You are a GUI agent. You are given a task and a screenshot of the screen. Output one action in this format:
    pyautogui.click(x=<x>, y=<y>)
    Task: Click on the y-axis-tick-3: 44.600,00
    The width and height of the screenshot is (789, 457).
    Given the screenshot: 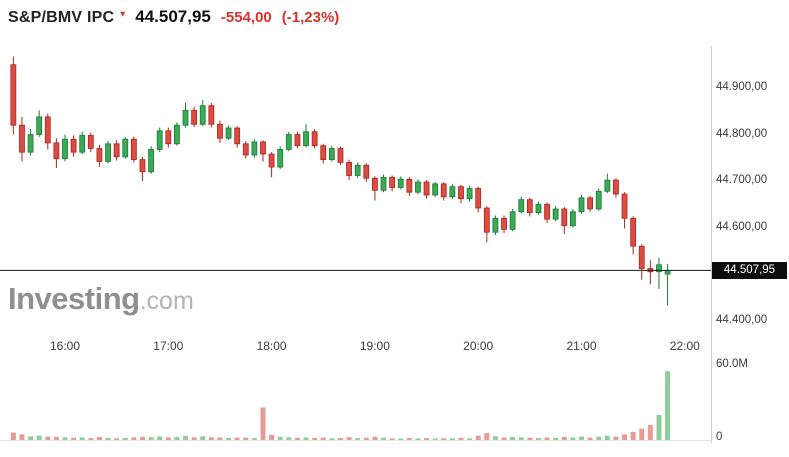 What is the action you would take?
    pyautogui.click(x=742, y=226)
    